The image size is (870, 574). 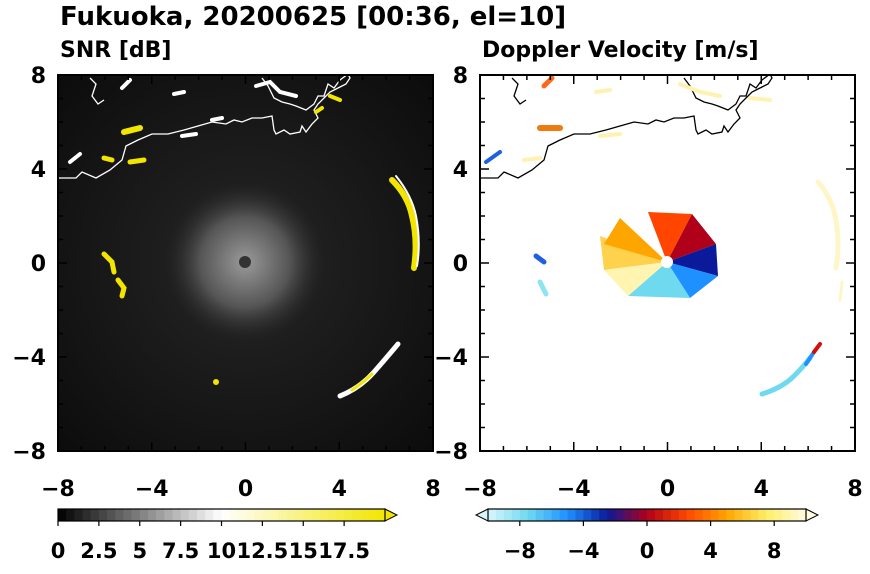 What do you see at coordinates (339, 489) in the screenshot?
I see `snr-x-tick-label: 4` at bounding box center [339, 489].